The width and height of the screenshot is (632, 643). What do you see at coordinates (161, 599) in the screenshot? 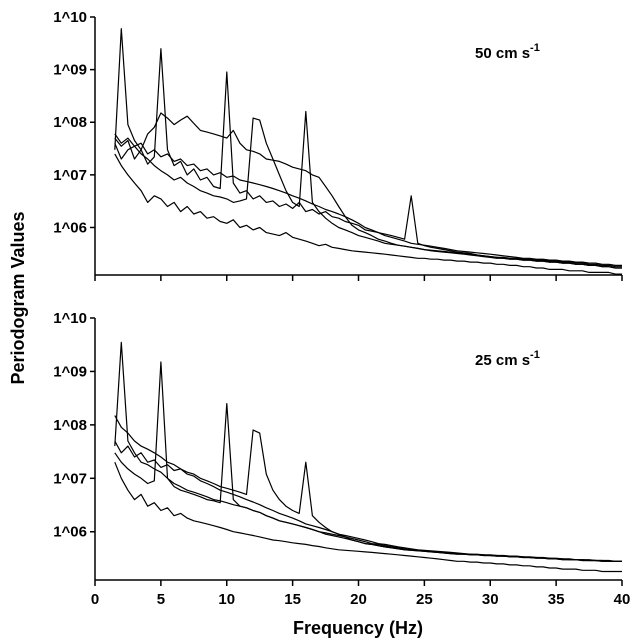
I see `bottom-x-tick-label: 5` at bounding box center [161, 599].